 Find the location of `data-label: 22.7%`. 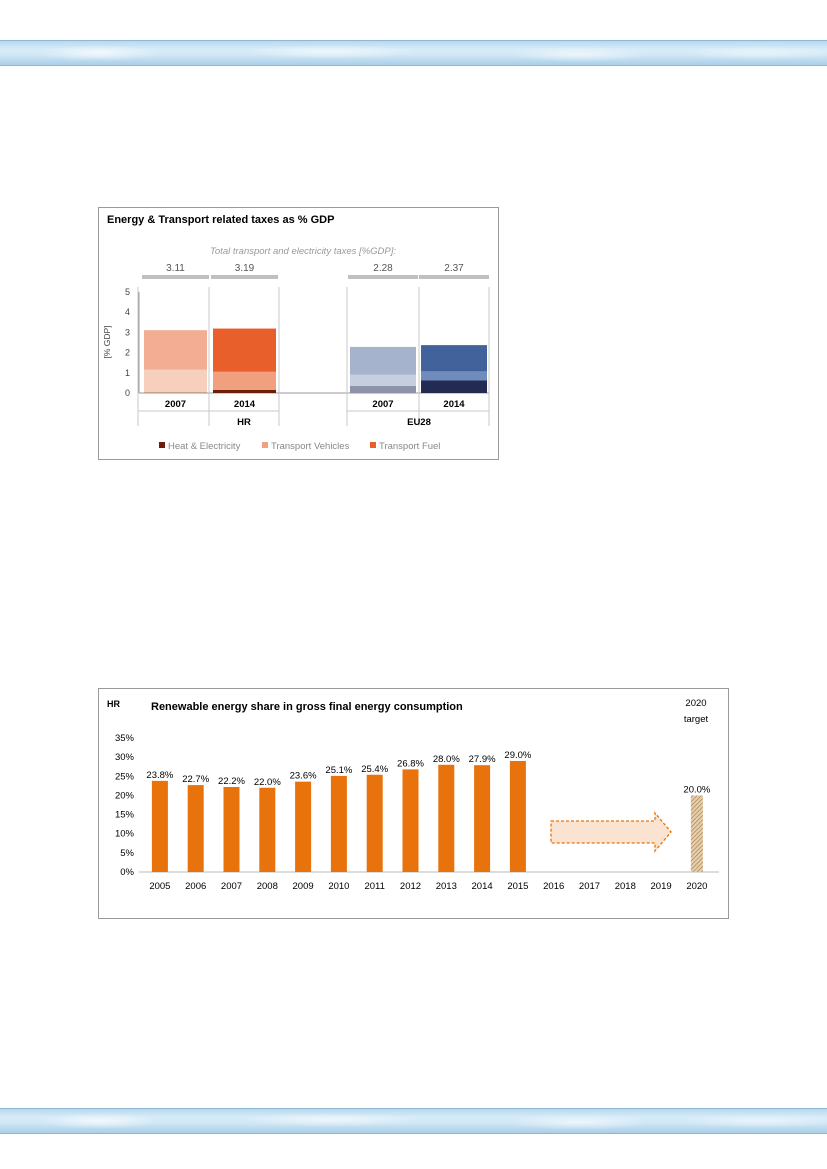

data-label: 22.7% is located at coordinates (195, 779).